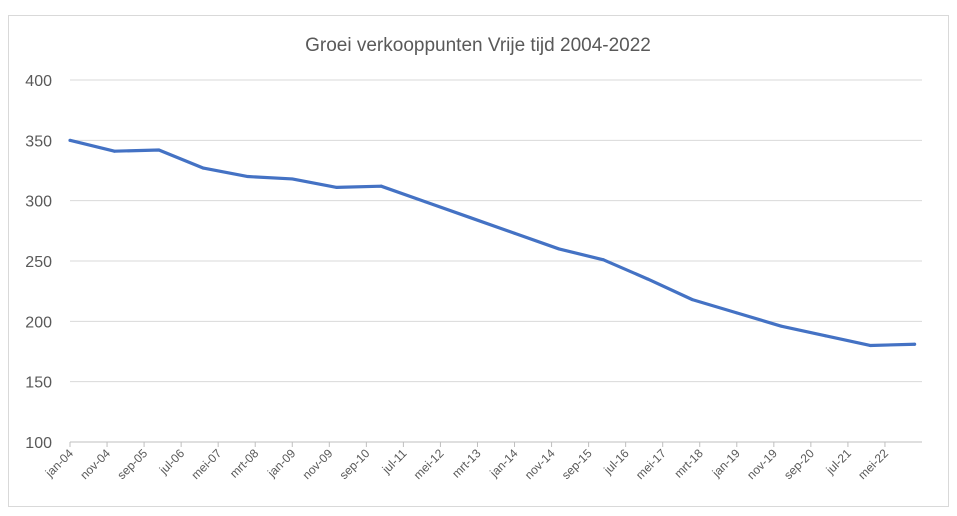 The width and height of the screenshot is (957, 516). I want to click on x-tick-label: mrt-18, so click(688, 463).